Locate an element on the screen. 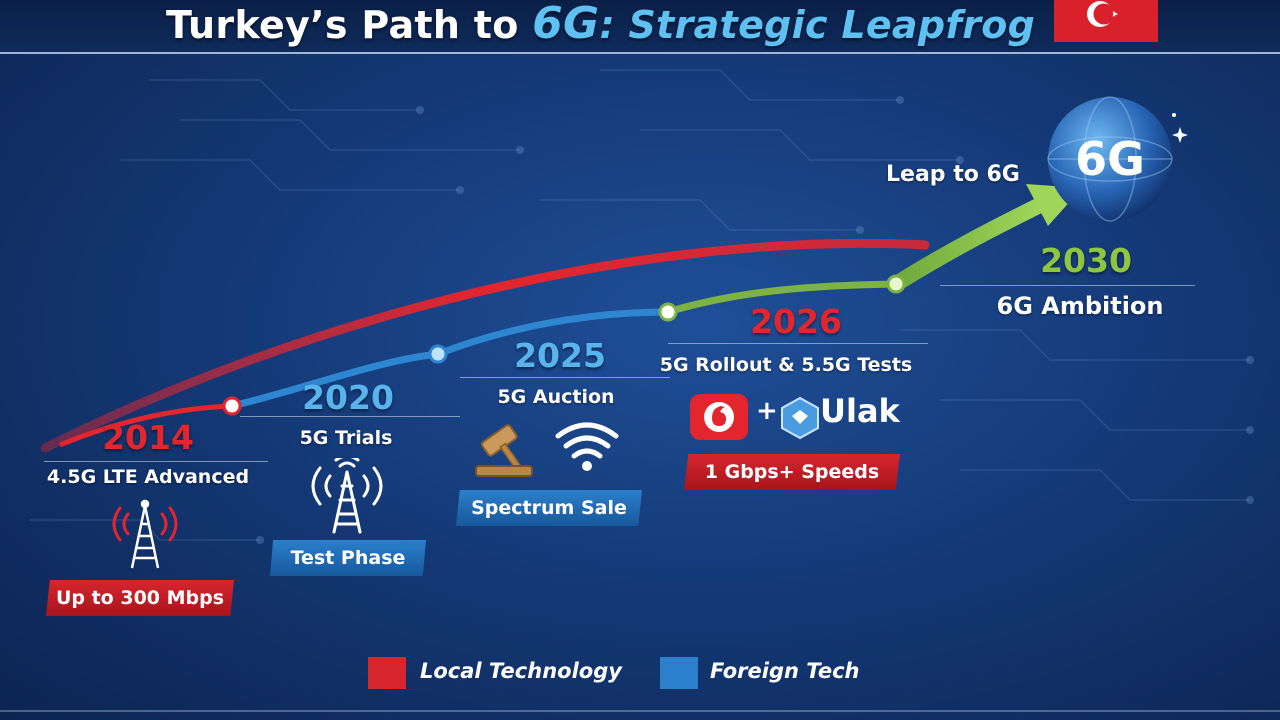 This screenshot has width=1280, height=720. globe-text: 6G is located at coordinates (1110, 159).